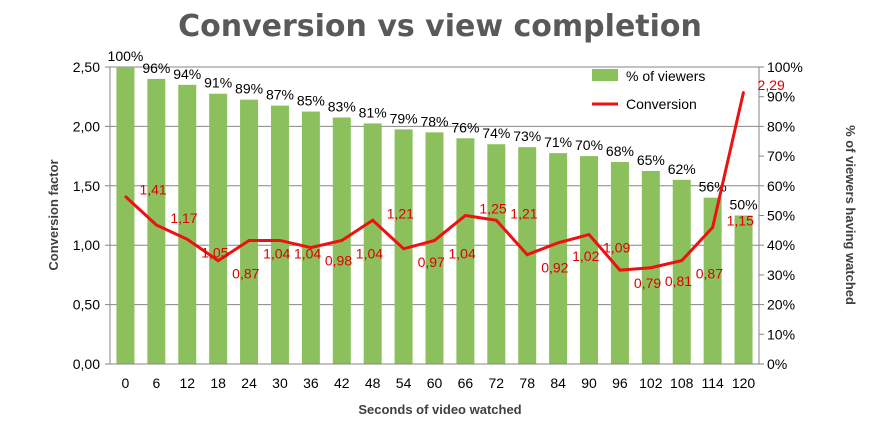 This screenshot has width=880, height=433. Describe the element at coordinates (616, 248) in the screenshot. I see `line-label: 1,09` at that location.